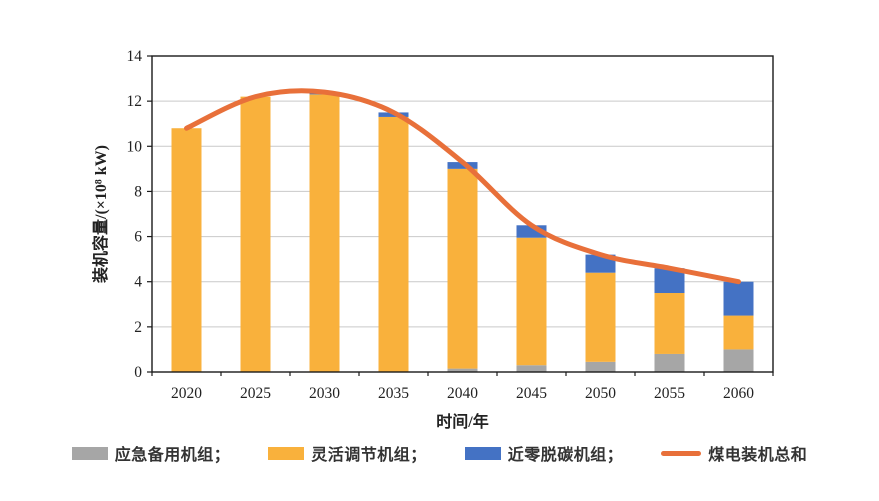  What do you see at coordinates (462, 421) in the screenshot?
I see `x-axis-title: 时间/年` at bounding box center [462, 421].